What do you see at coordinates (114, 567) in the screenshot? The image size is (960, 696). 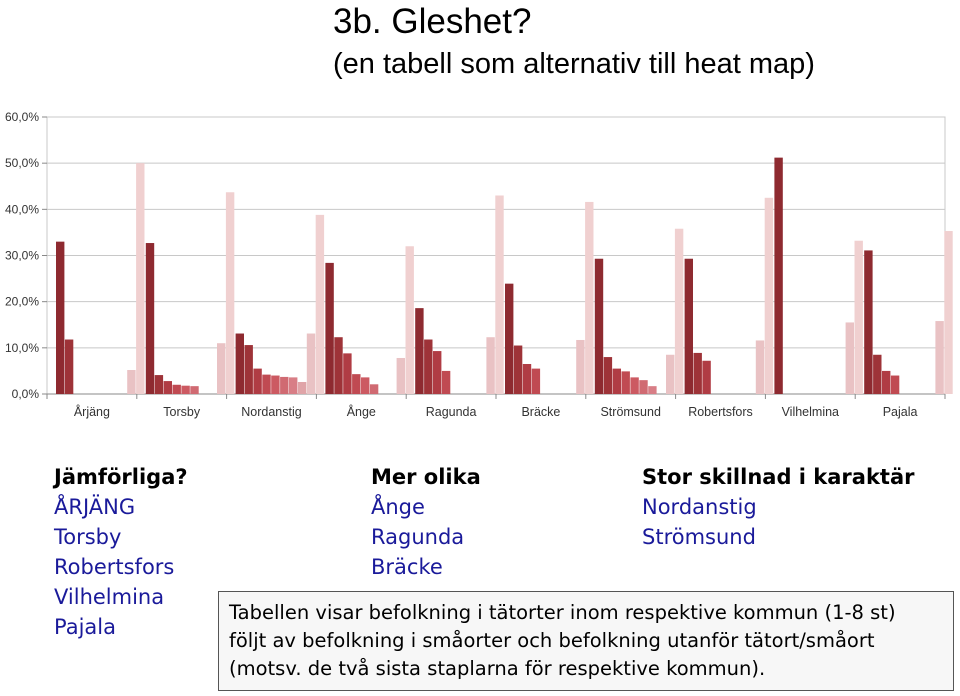 I see `list-item: Robertsfors` at bounding box center [114, 567].